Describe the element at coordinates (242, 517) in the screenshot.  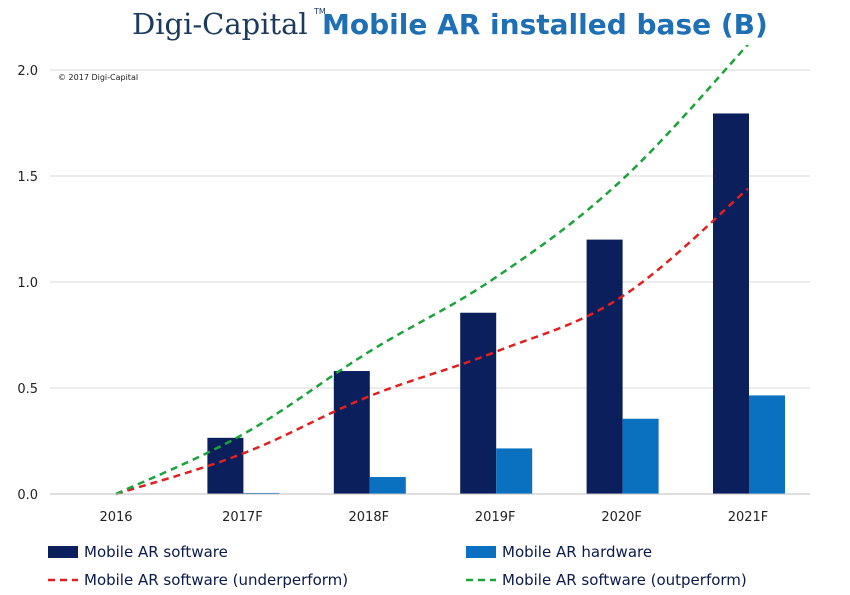
I see `x-tick-label: 2017F` at that location.